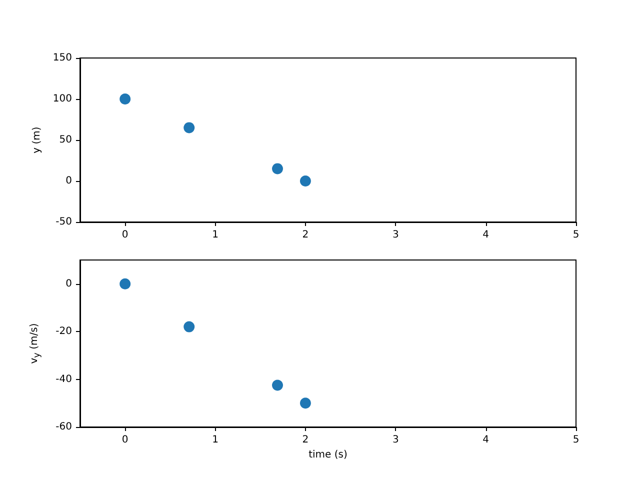  I want to click on y-axis-title: vy (m/s), so click(35, 343).